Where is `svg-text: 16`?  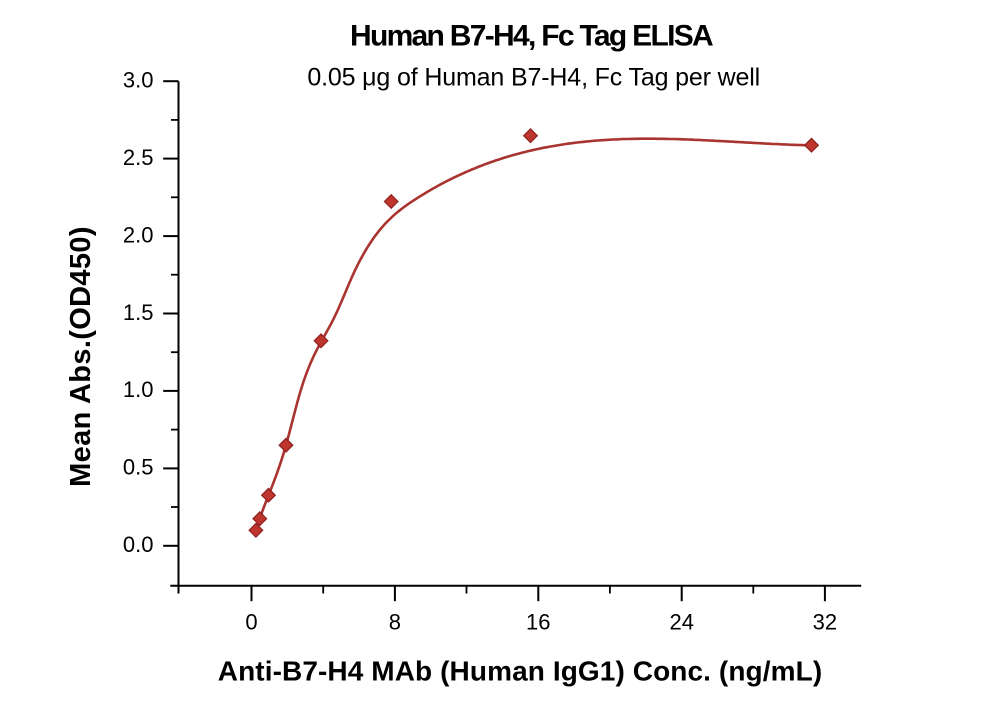
svg-text: 16 is located at coordinates (538, 621).